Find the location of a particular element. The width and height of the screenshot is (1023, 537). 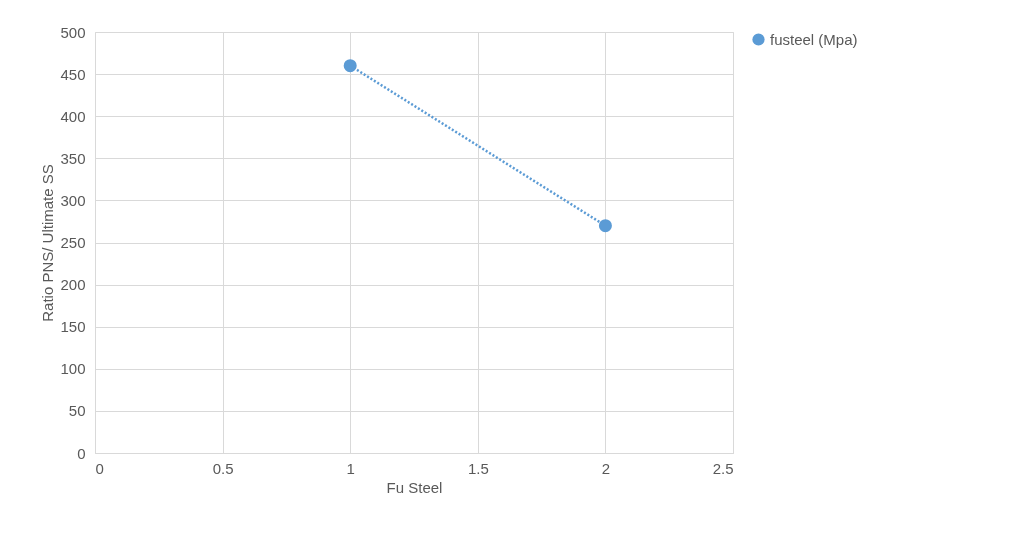

x-tick-label: 2 is located at coordinates (606, 468).